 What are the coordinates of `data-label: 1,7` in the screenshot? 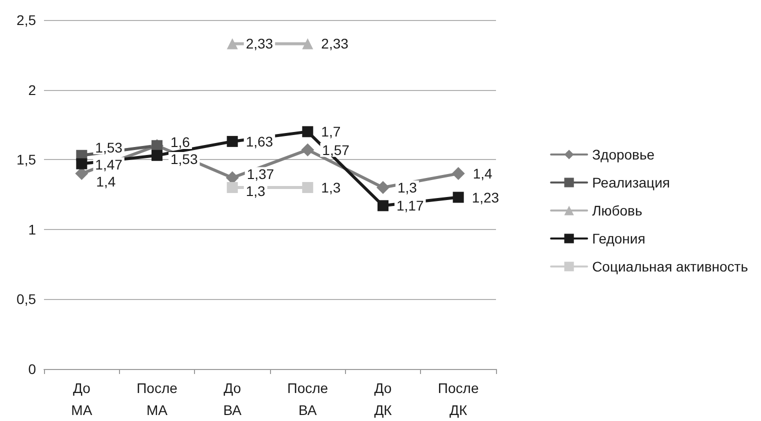 It's located at (331, 132).